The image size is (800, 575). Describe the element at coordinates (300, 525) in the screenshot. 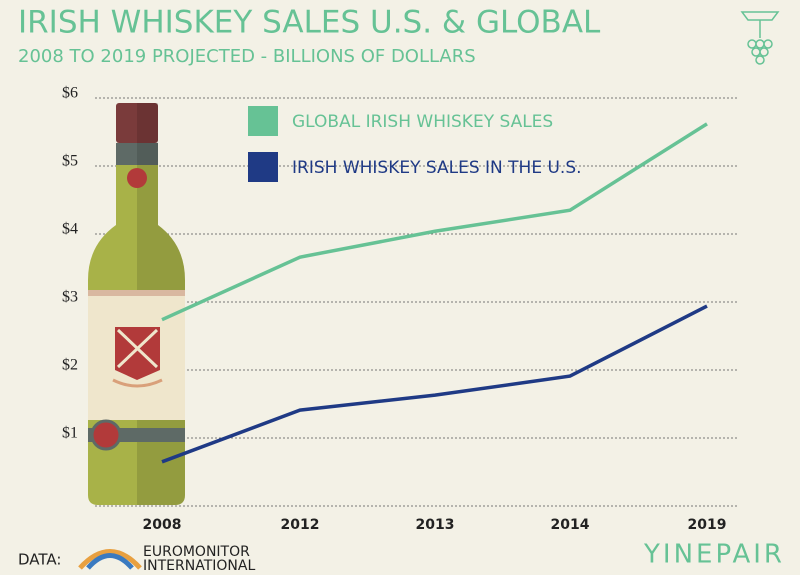

I see `x-tick-label: 2012` at that location.